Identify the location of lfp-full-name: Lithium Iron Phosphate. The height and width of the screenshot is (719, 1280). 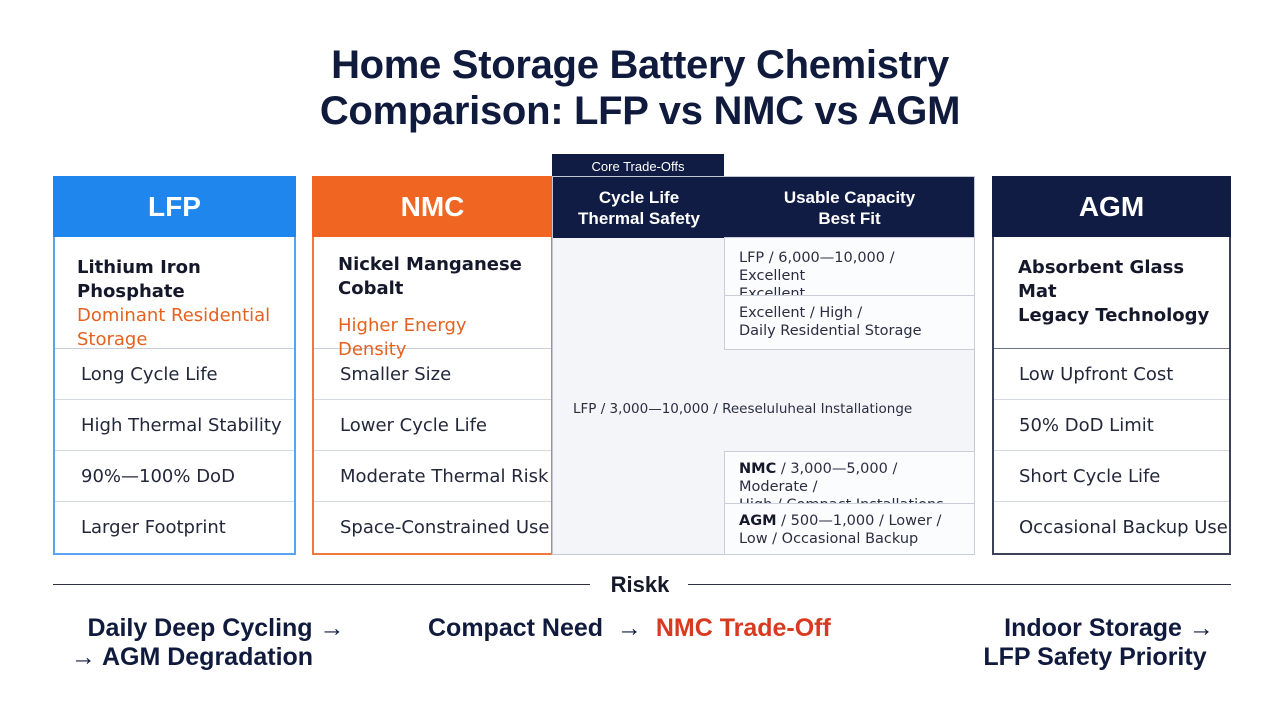
(139, 279).